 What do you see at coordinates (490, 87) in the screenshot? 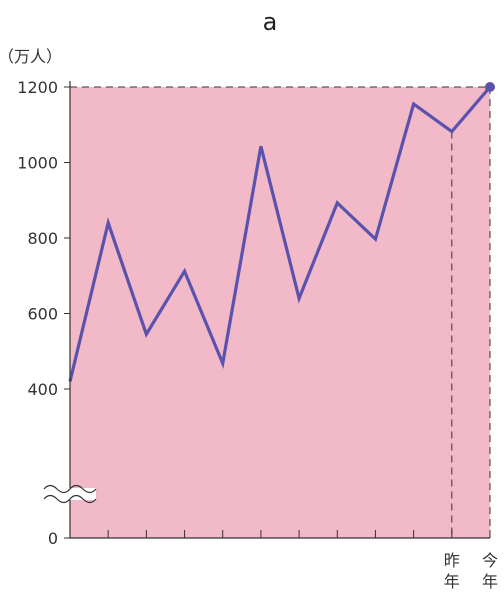
I see `series-end-point` at bounding box center [490, 87].